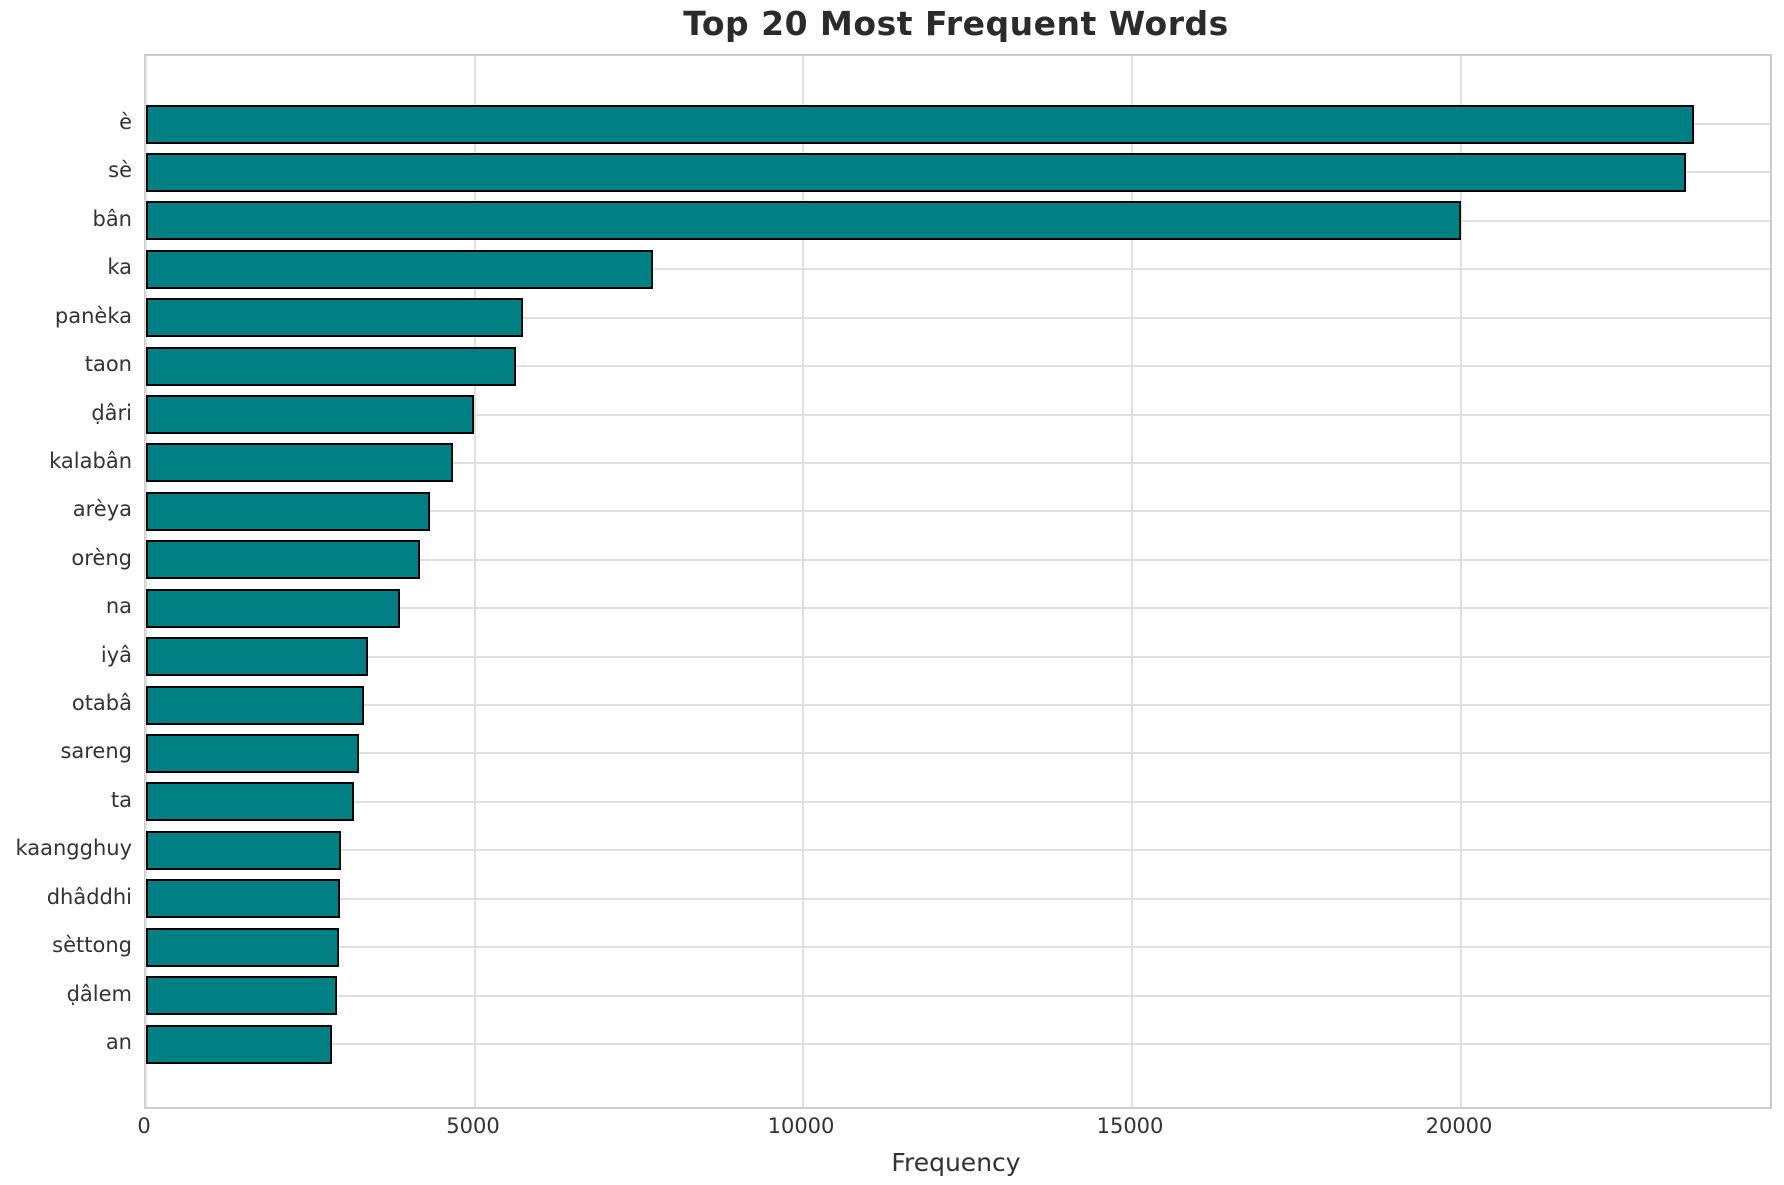 Image resolution: width=1784 pixels, height=1185 pixels. Describe the element at coordinates (73, 848) in the screenshot. I see `y-tick-label: kaangghuy` at that location.